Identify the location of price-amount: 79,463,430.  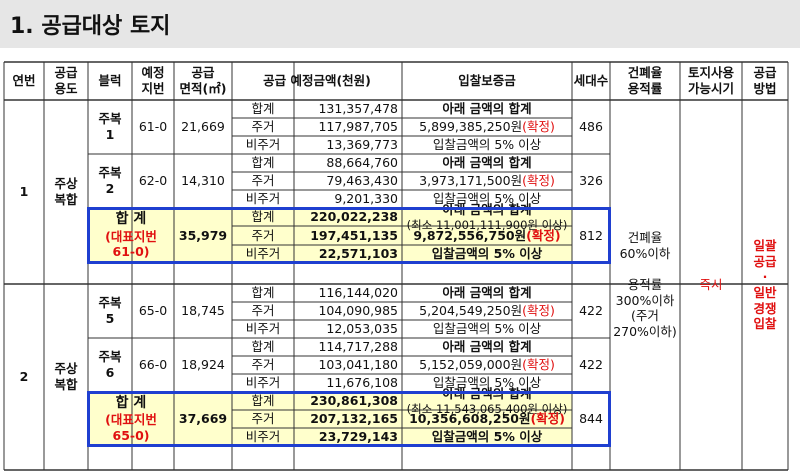
(362, 181).